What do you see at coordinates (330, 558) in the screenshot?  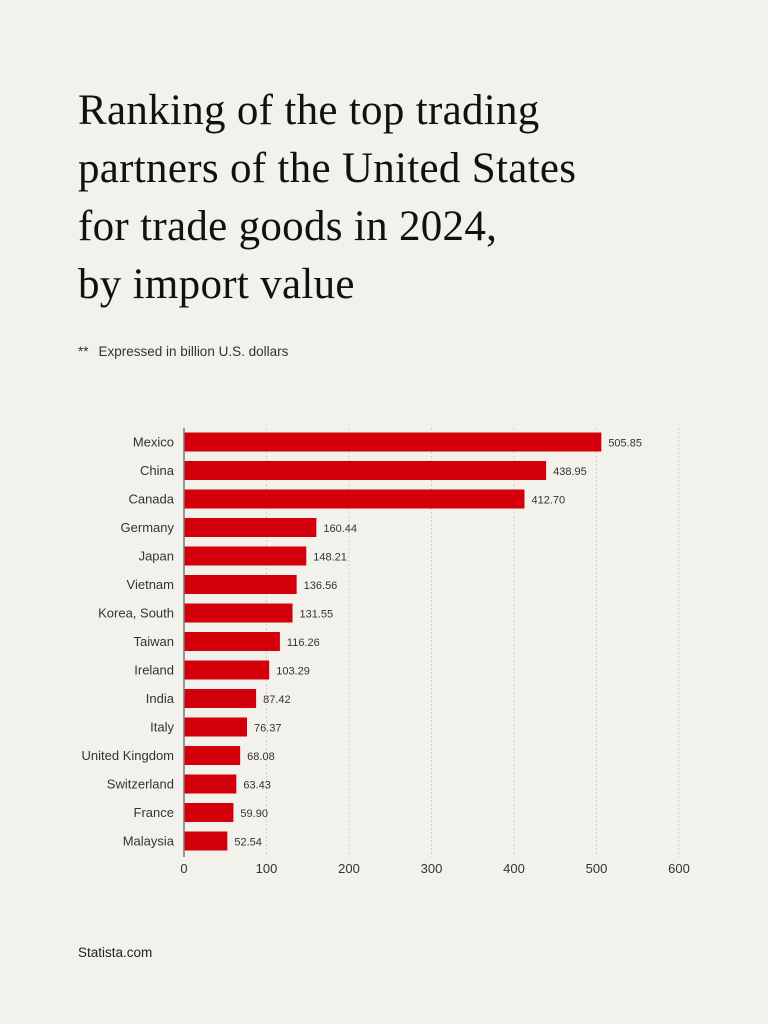 I see `value-label: 148.21` at bounding box center [330, 558].